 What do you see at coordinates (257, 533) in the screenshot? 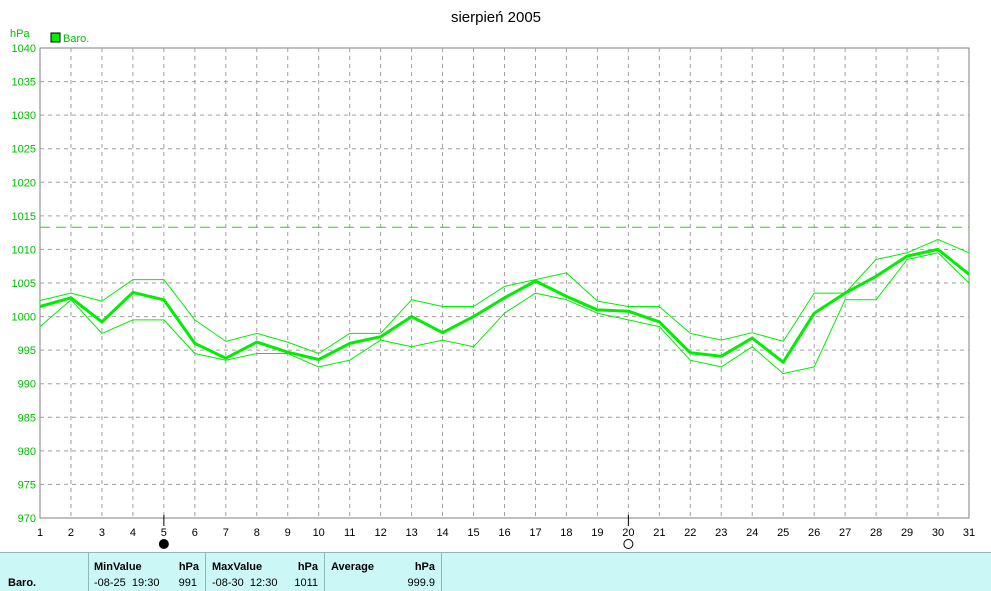
I see `x-tick-label: 8` at bounding box center [257, 533].